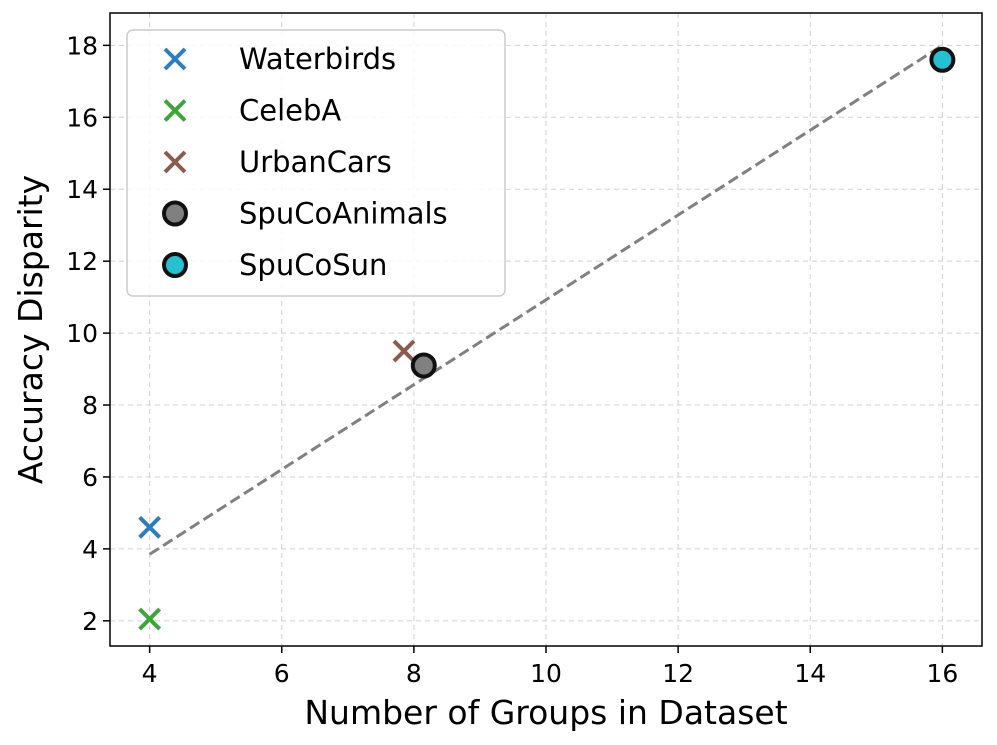  Describe the element at coordinates (810, 673) in the screenshot. I see `x-tick-label: 14` at that location.